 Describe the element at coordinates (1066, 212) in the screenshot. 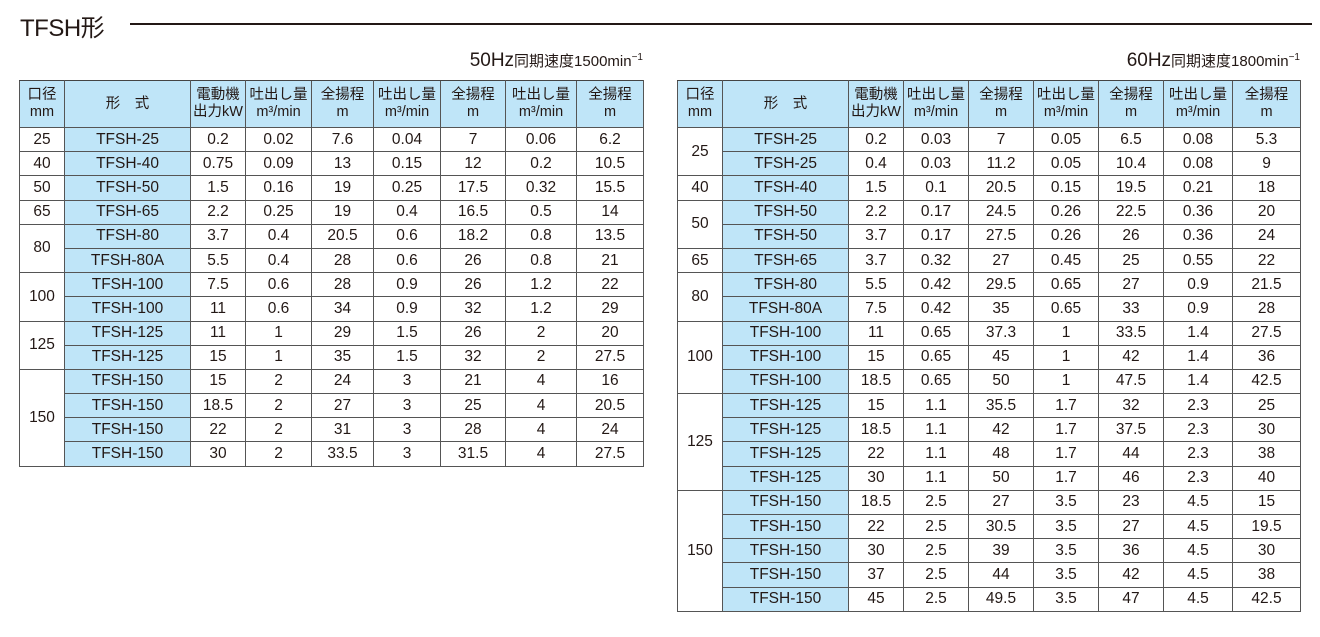

I see `flow-cell: 0.26` at that location.